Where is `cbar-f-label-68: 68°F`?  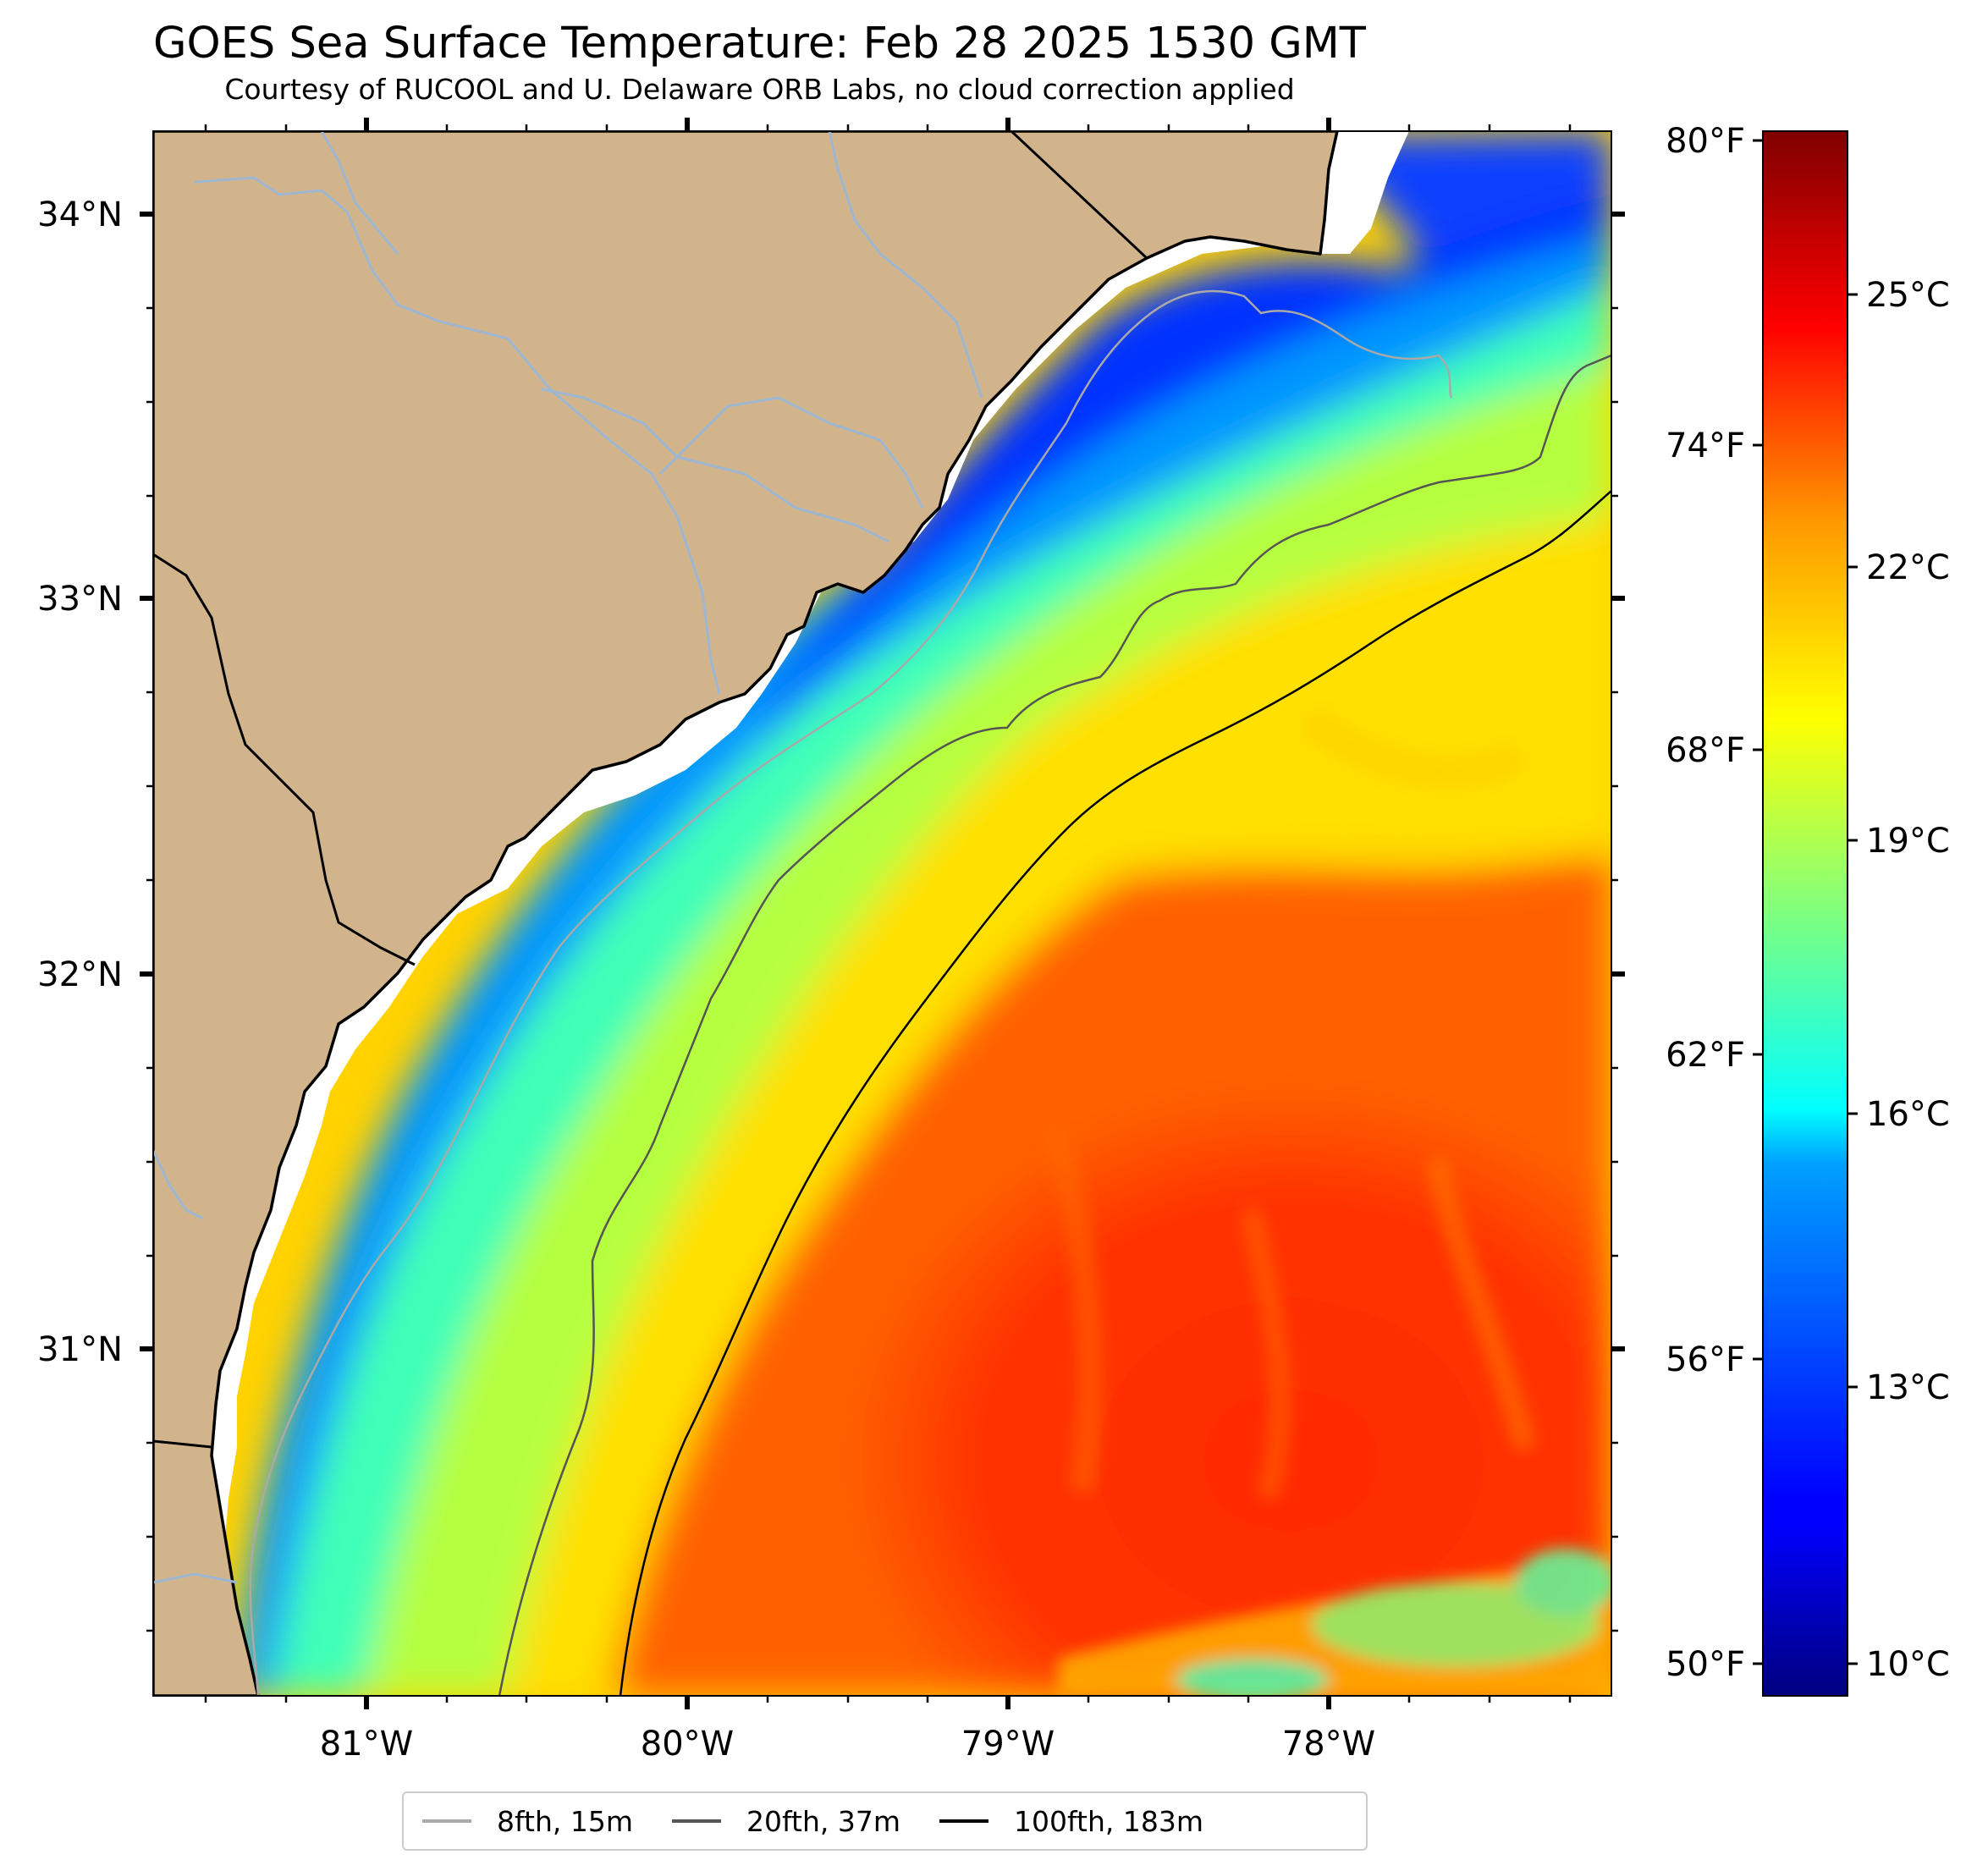 cbar-f-label-68: 68°F is located at coordinates (1705, 751).